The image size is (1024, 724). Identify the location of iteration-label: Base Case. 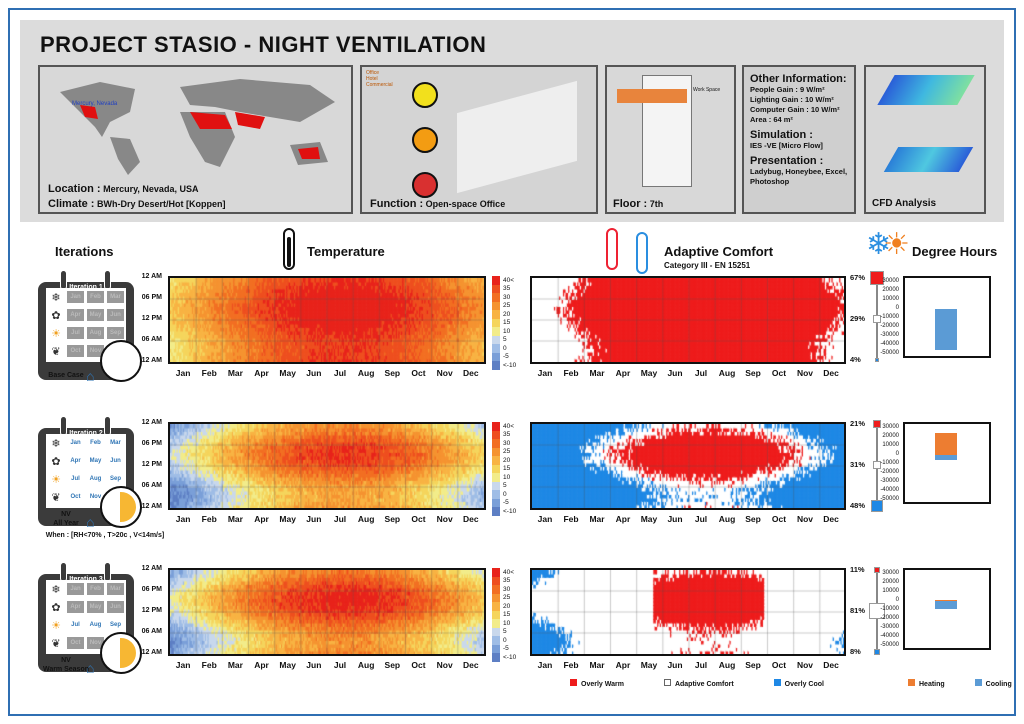
(66, 375).